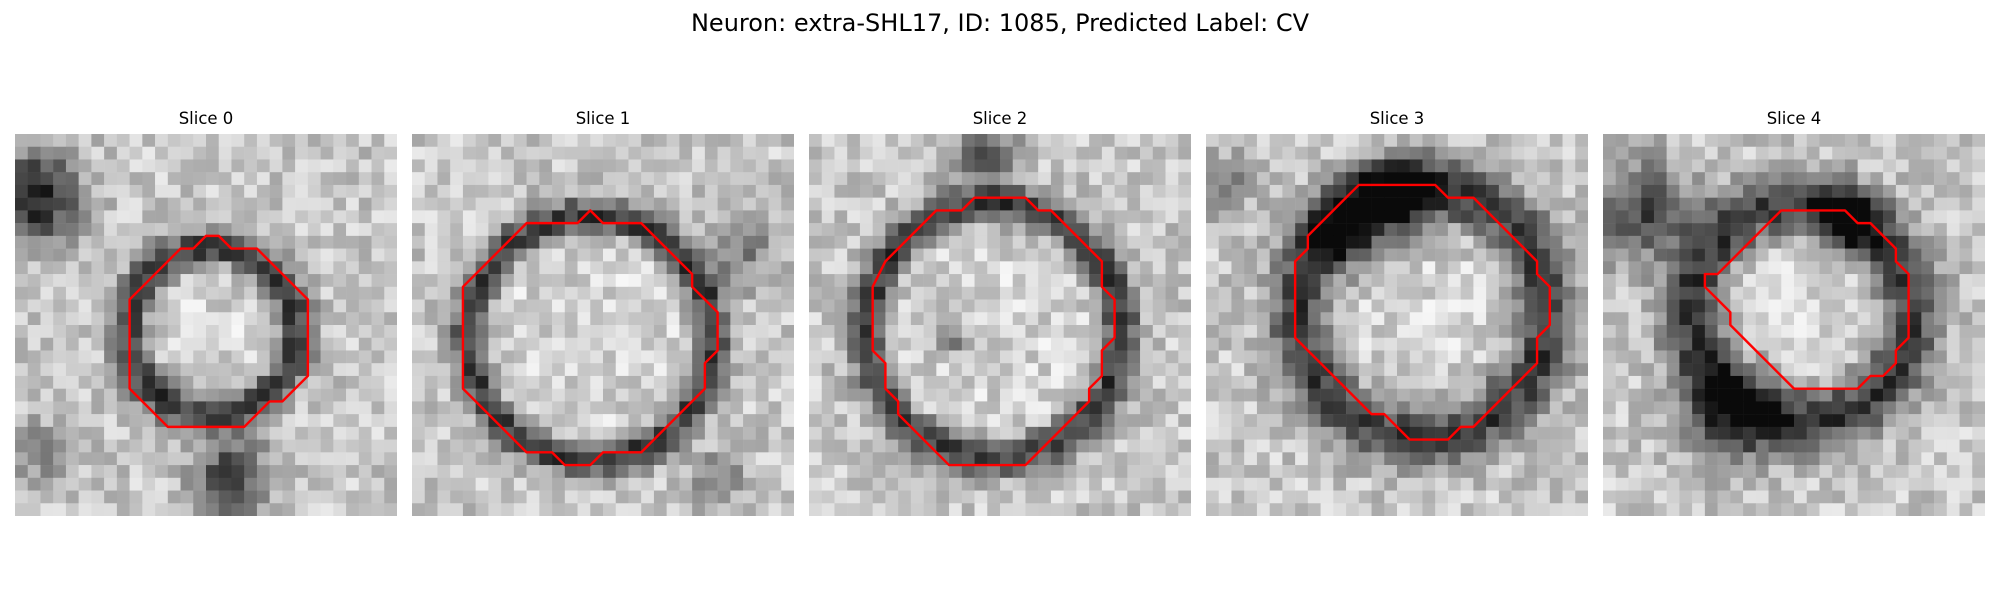 Image resolution: width=2000 pixels, height=600 pixels. I want to click on slice-panel-1: Slice 1, so click(603, 312).